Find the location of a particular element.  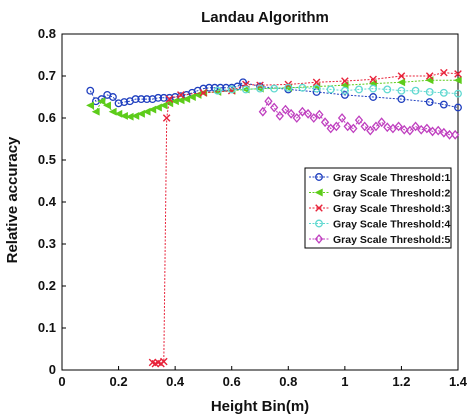

legend-entry-2: Gray Scale Threshold:2 is located at coordinates (379, 194).